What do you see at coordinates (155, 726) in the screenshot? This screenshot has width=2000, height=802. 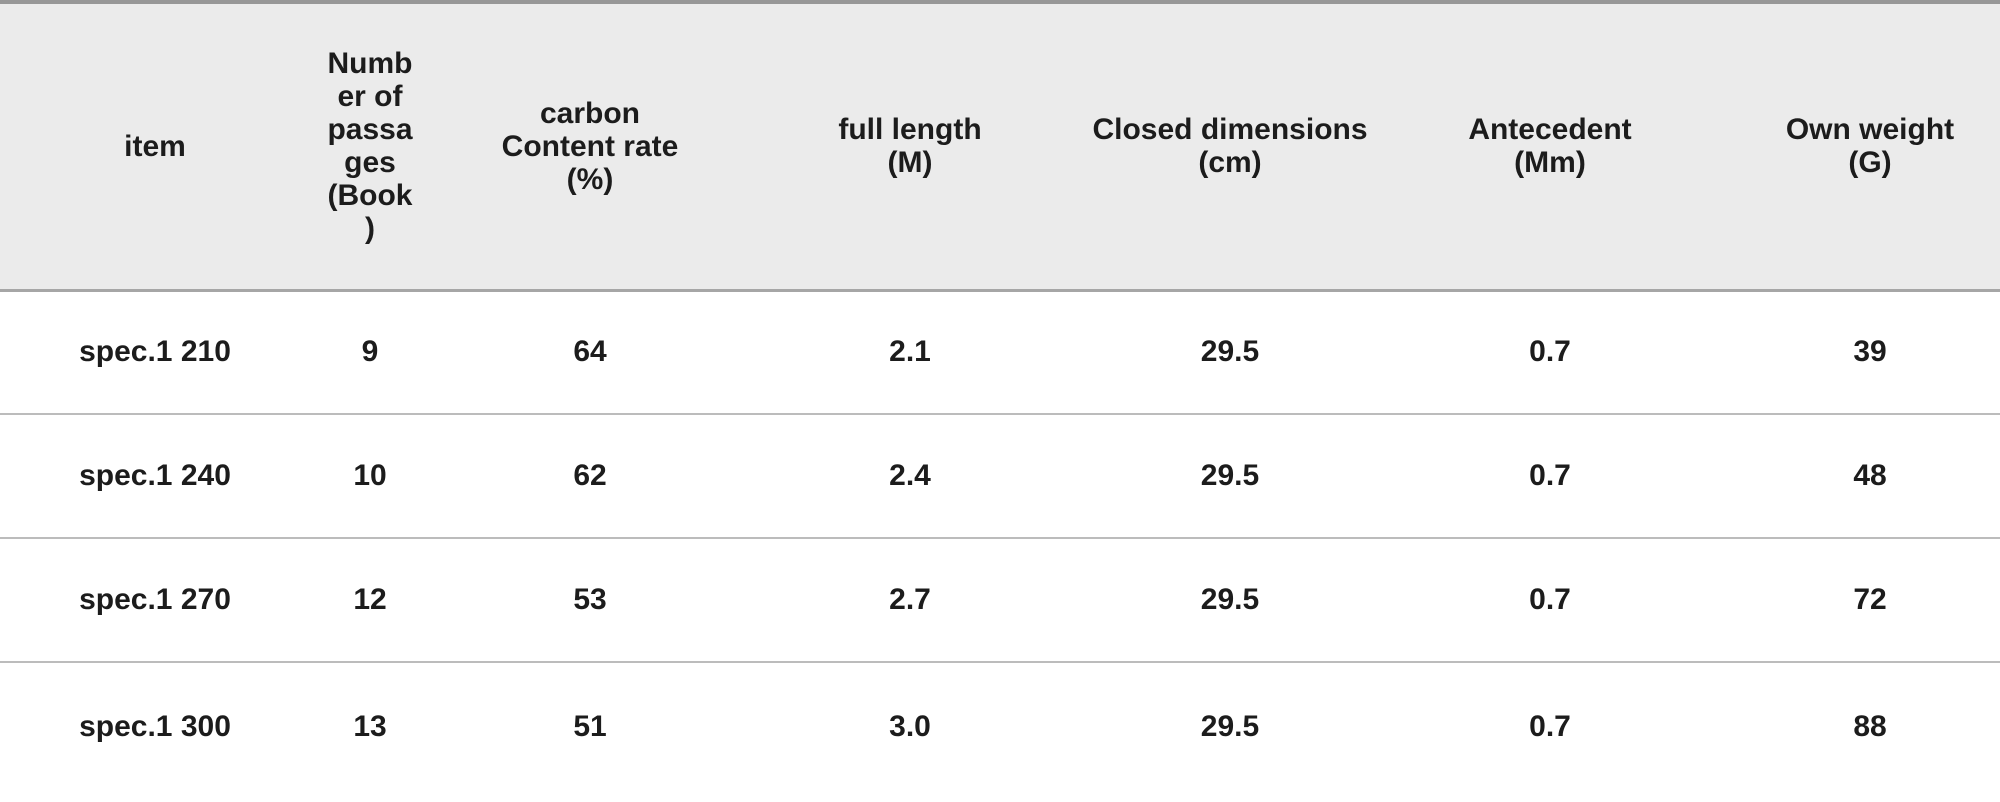 I see `cell-item: spec.1 300` at bounding box center [155, 726].